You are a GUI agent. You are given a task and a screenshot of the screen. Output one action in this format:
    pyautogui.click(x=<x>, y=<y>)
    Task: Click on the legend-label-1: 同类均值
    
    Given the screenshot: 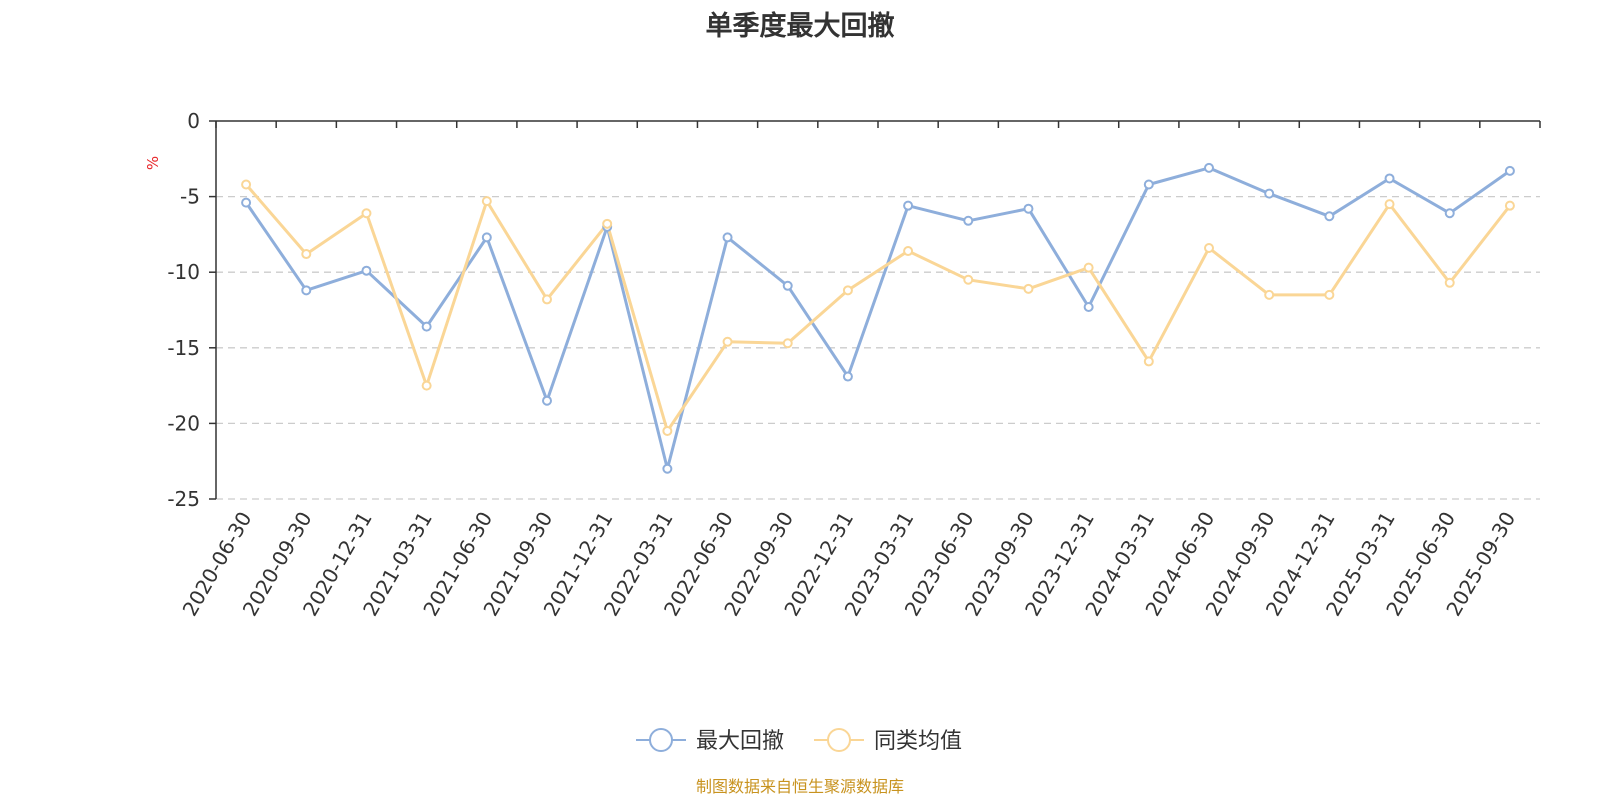 What is the action you would take?
    pyautogui.click(x=918, y=741)
    